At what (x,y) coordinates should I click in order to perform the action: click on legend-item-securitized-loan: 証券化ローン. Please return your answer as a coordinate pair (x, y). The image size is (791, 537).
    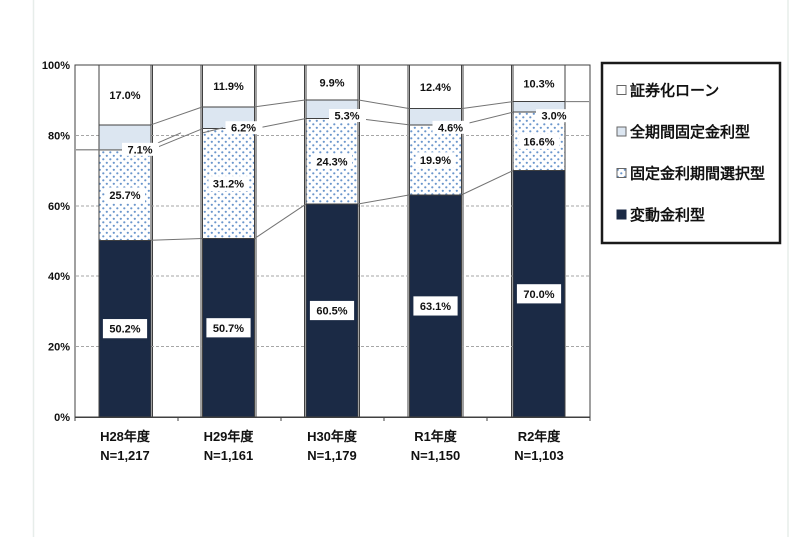
    Looking at the image, I should click on (667, 91).